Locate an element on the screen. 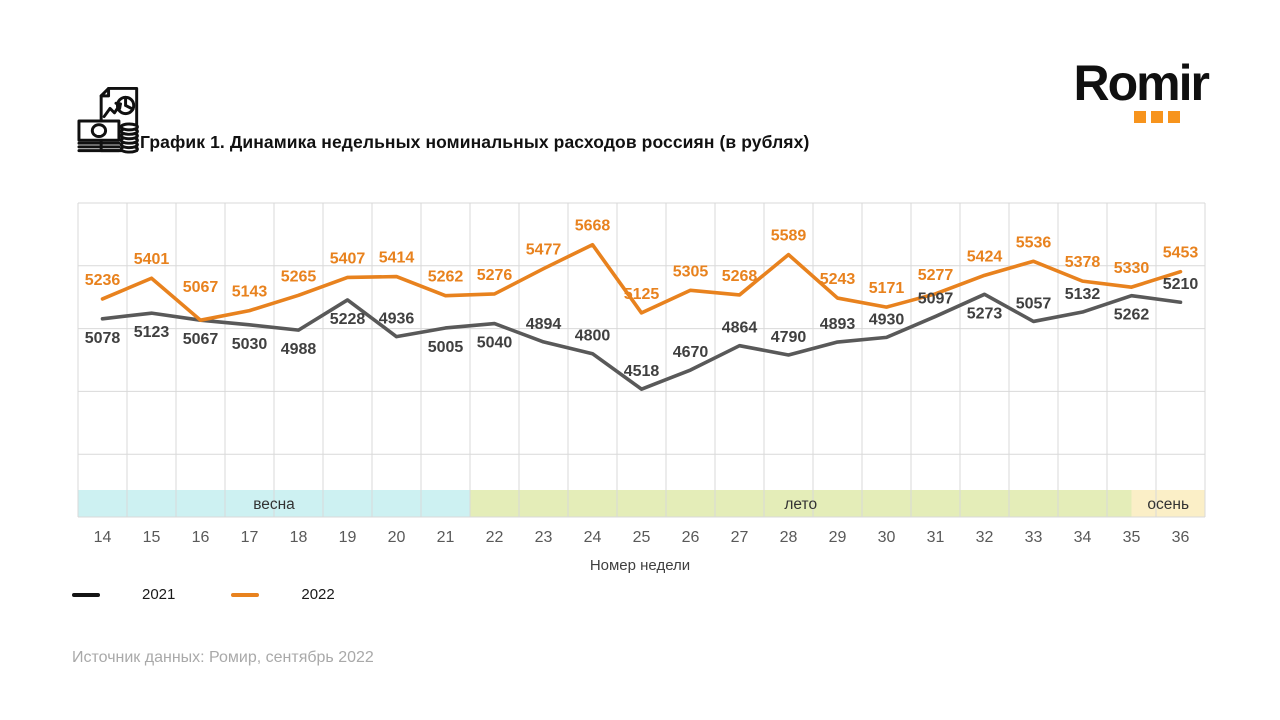  svg-text: 5125 is located at coordinates (642, 294).